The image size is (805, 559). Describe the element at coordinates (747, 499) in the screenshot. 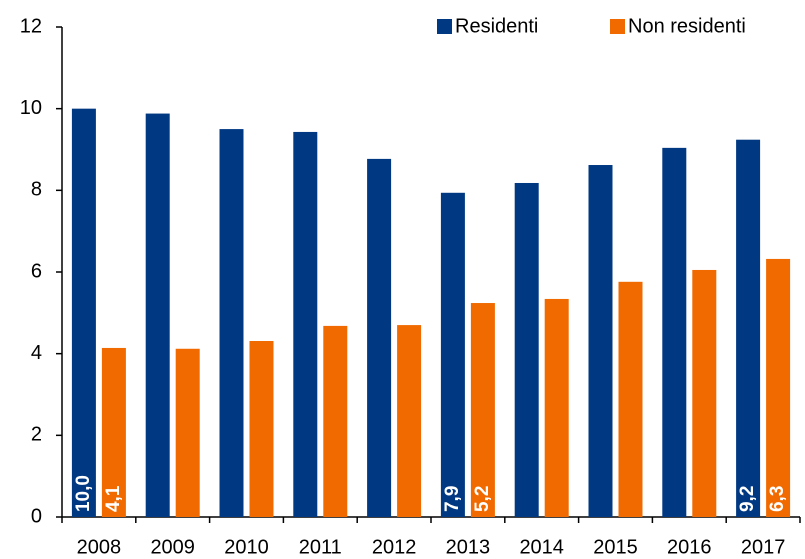

I see `value-label: 9,2` at that location.